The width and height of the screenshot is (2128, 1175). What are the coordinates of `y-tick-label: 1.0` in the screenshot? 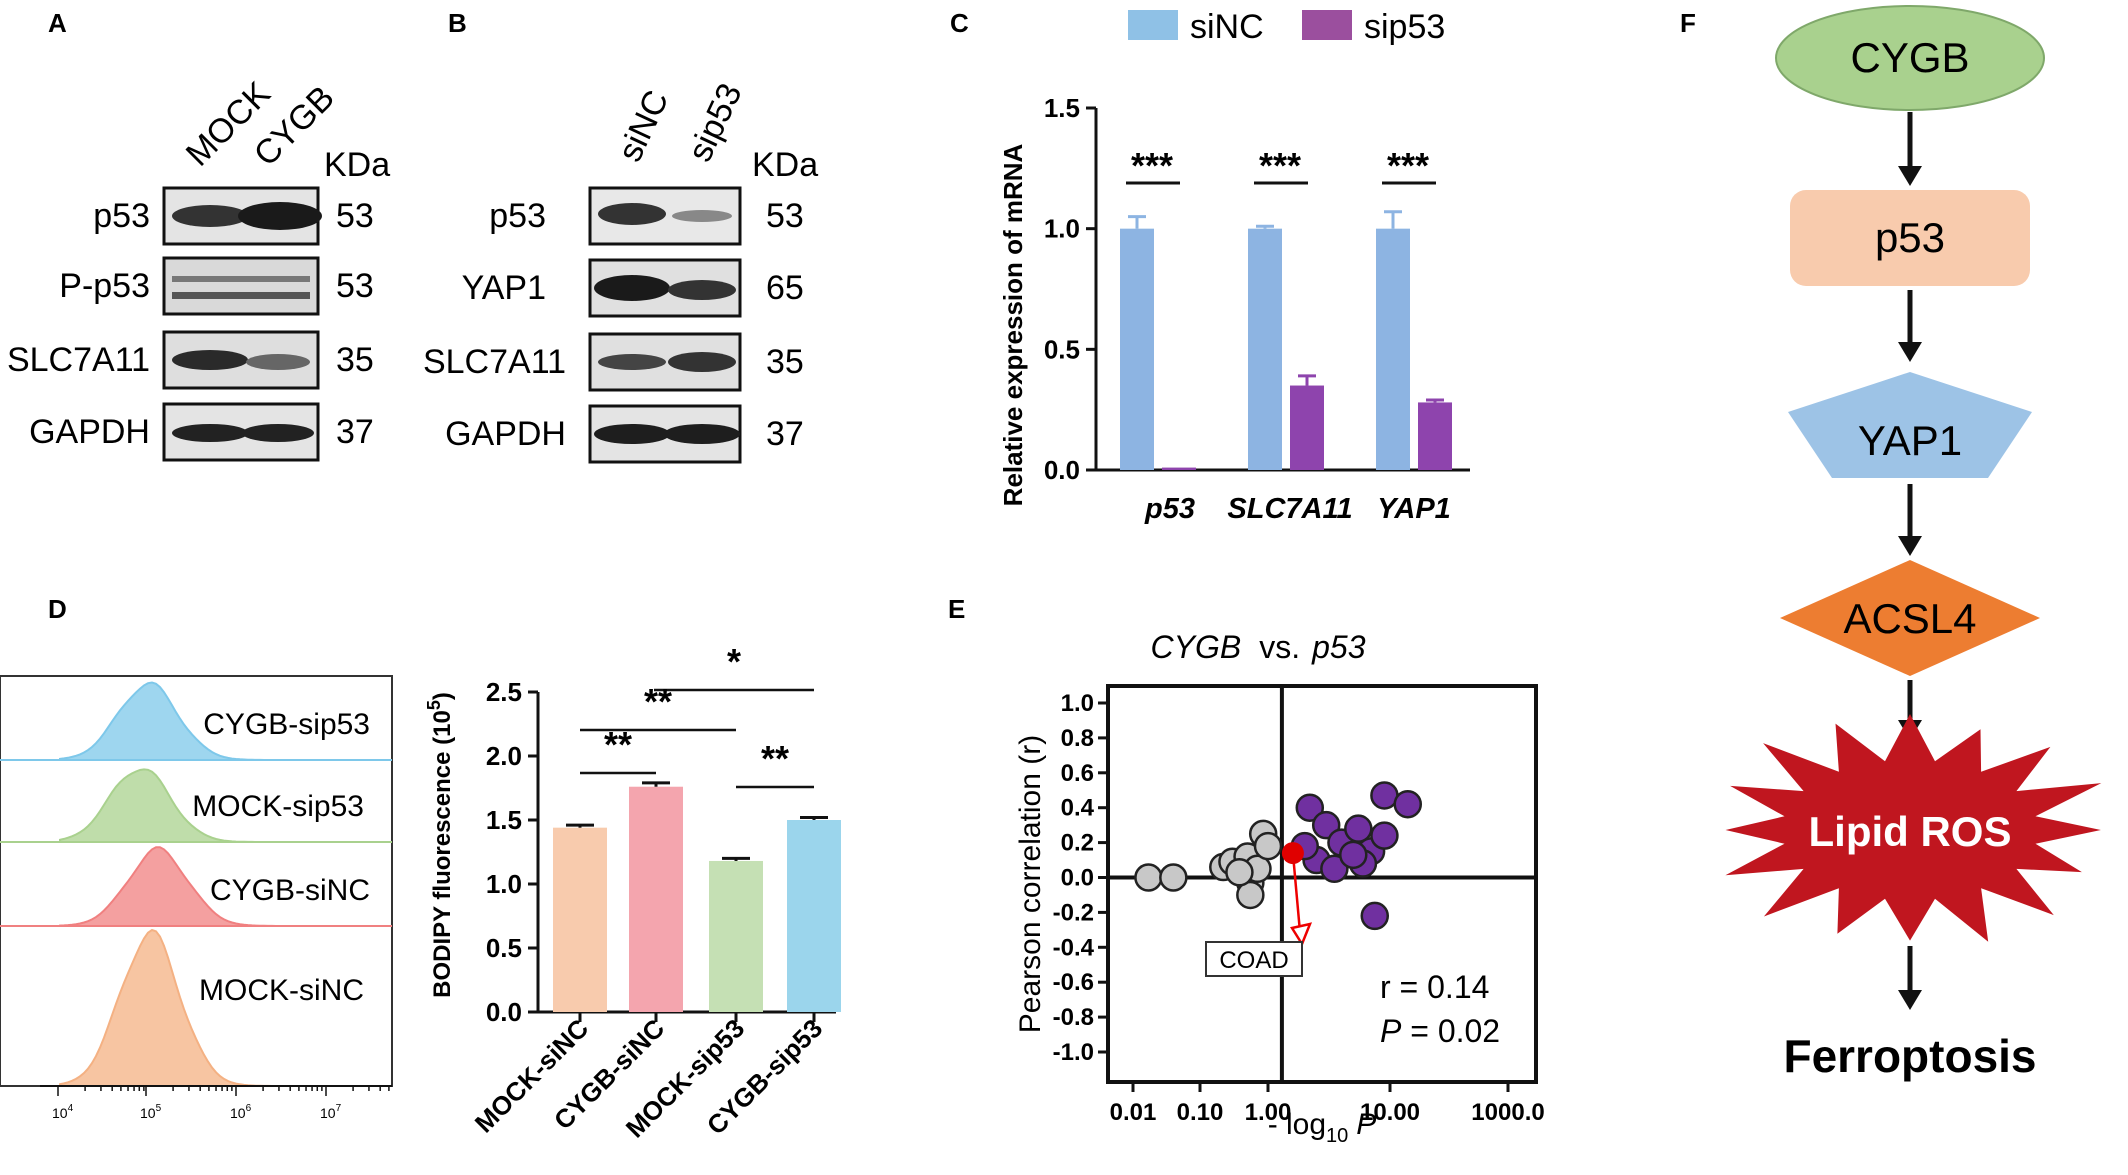 It's located at (1062, 229).